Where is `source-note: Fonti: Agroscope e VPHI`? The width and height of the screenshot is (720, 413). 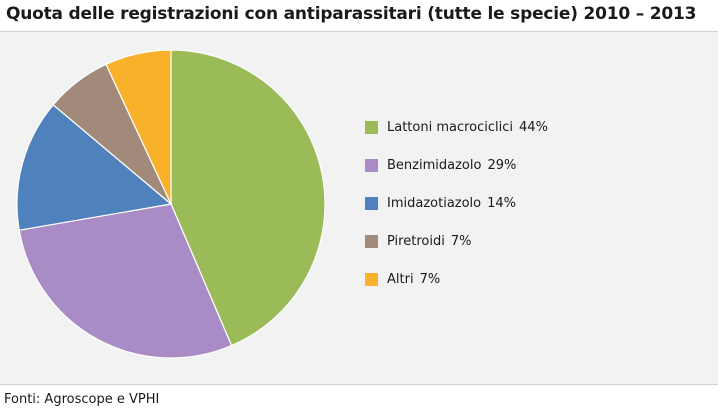 source-note: Fonti: Agroscope e VPHI is located at coordinates (82, 399).